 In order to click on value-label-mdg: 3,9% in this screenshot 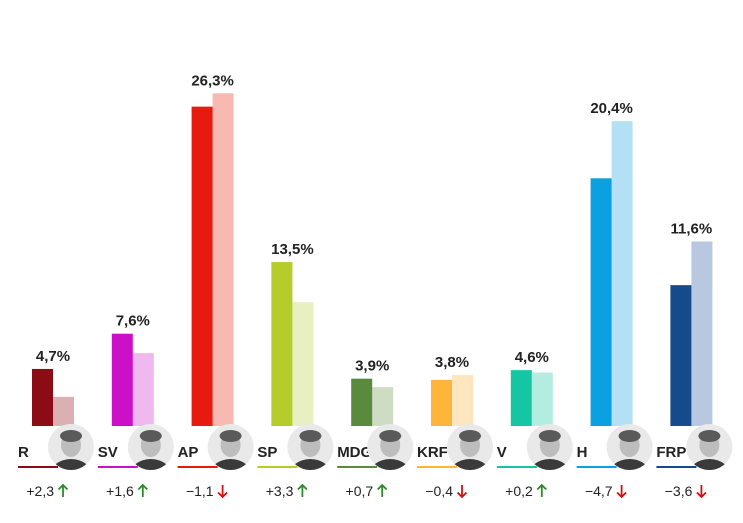, I will do `click(372, 366)`.